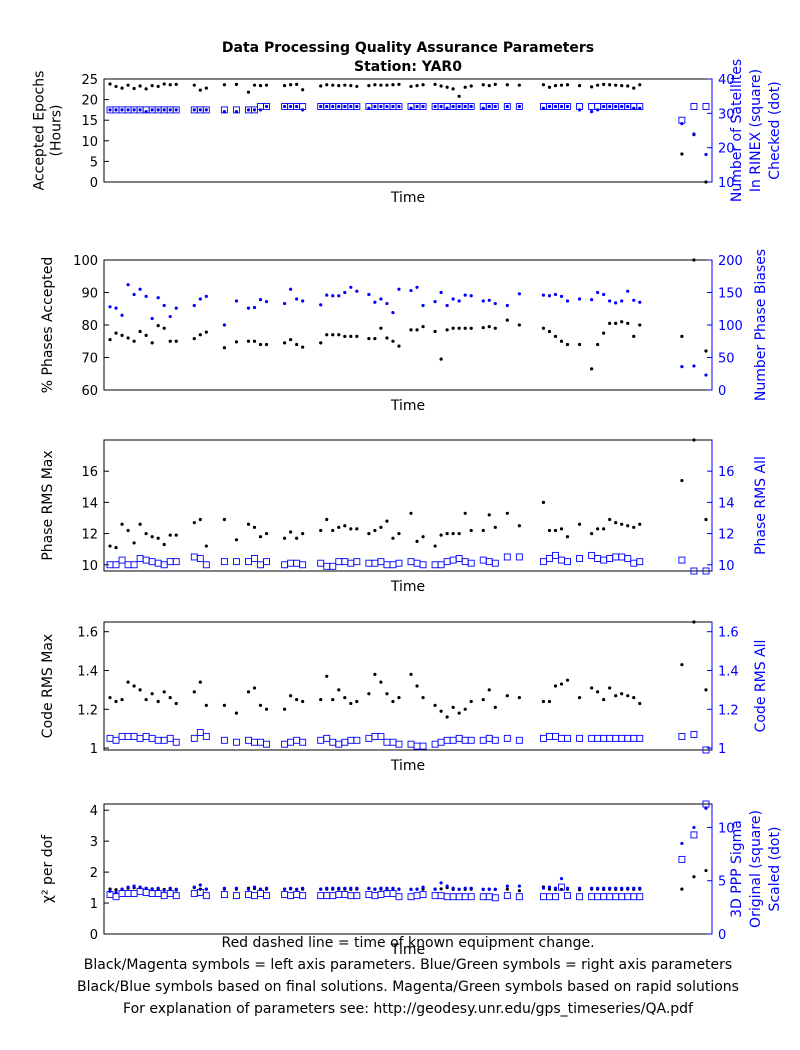 Image resolution: width=800 pixels, height=1050 pixels. I want to click on right-tick-label: 50, so click(726, 359).